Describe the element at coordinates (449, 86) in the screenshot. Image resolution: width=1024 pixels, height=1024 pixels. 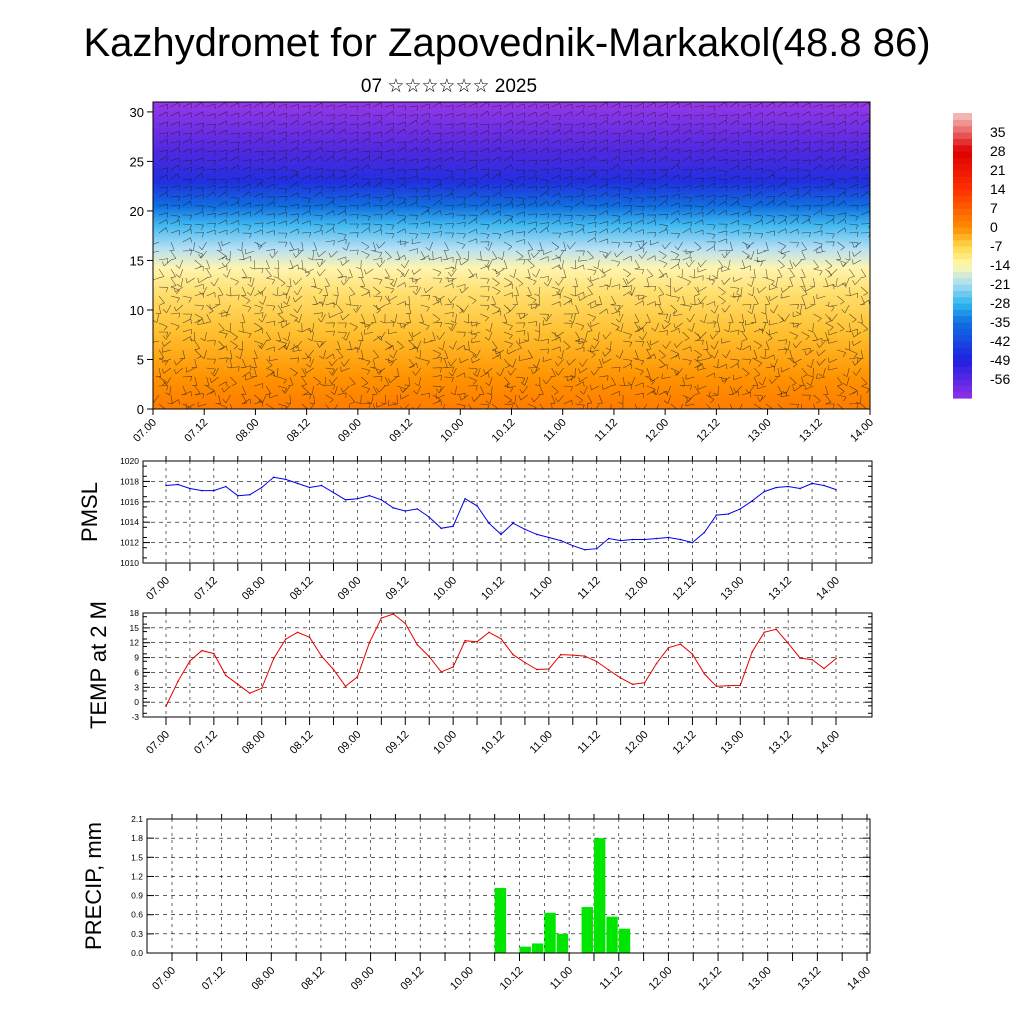
I see `chart-subtitle: 07 ☆☆☆☆☆☆ 2025` at that location.